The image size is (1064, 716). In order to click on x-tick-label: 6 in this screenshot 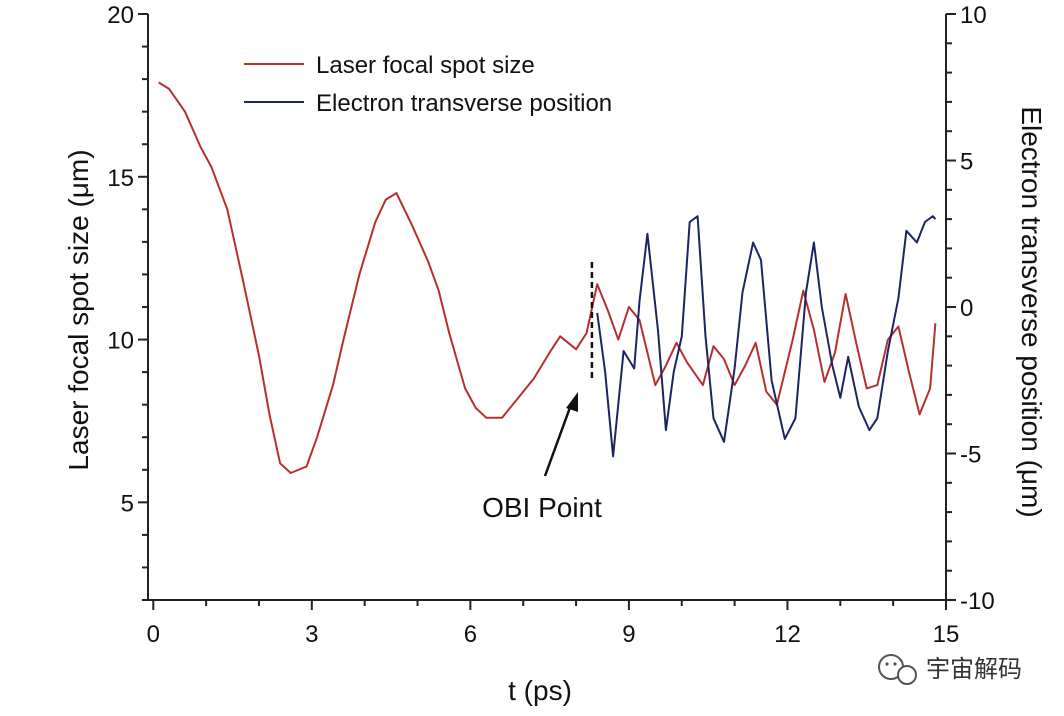, I will do `click(470, 634)`.